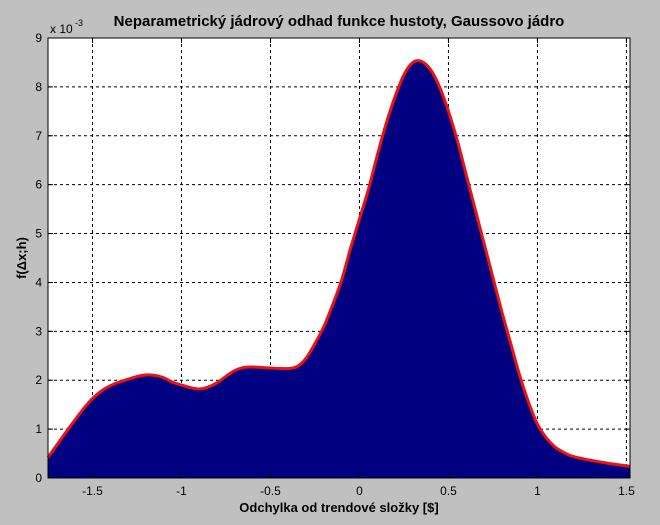 Image resolution: width=660 pixels, height=525 pixels. I want to click on x-tick-label: 1.5, so click(626, 491).